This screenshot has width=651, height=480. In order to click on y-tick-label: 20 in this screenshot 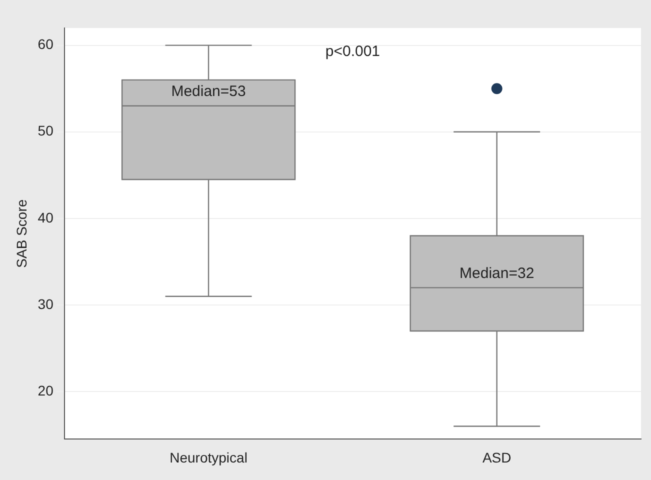, I will do `click(46, 390)`.